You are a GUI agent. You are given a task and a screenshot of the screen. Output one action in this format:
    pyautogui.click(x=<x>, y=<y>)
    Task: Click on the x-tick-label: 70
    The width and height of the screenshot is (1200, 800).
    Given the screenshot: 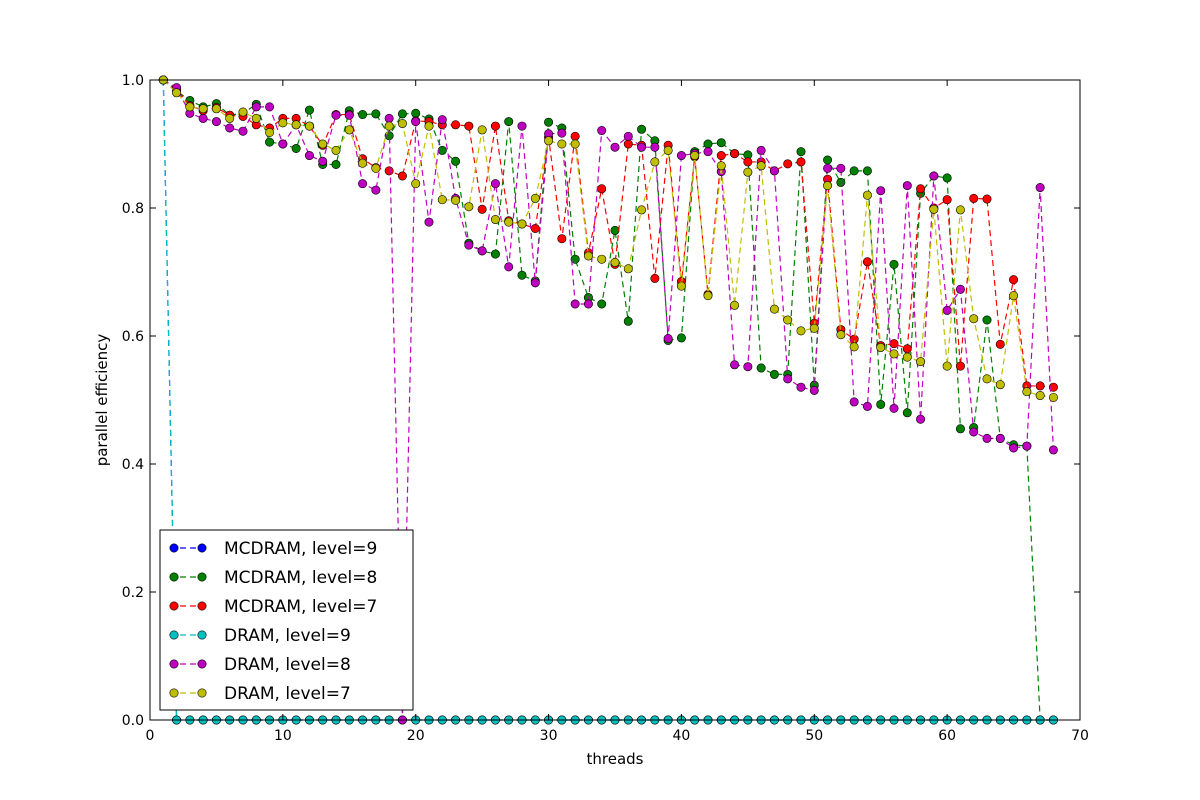 What is the action you would take?
    pyautogui.click(x=1080, y=736)
    